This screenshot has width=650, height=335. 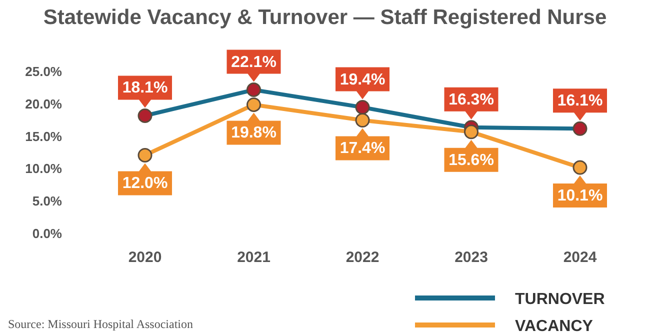 What do you see at coordinates (363, 79) in the screenshot?
I see `data-label: 19.4%` at bounding box center [363, 79].